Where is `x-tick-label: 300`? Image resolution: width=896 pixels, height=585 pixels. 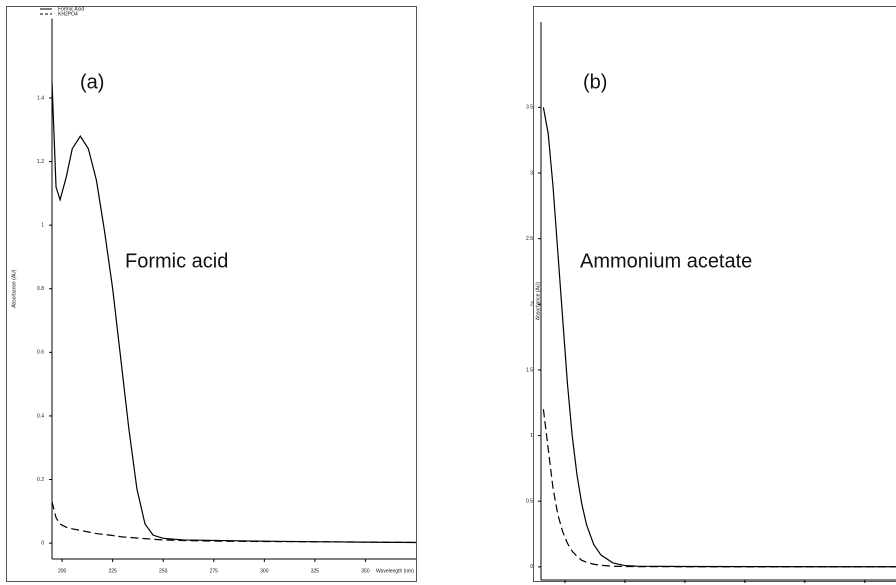 x-tick-label: 300 is located at coordinates (264, 571).